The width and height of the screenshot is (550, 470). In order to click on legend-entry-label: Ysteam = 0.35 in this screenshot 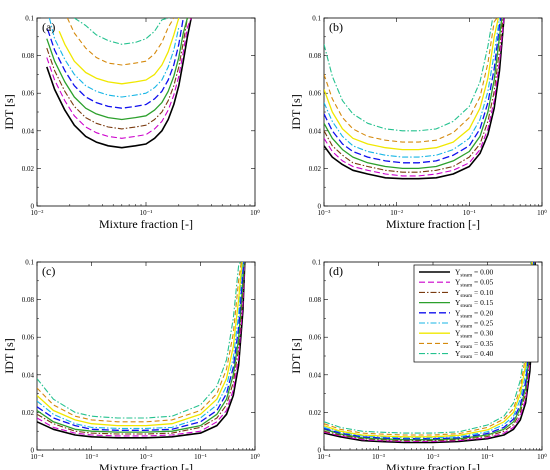, I will do `click(474, 344)`.